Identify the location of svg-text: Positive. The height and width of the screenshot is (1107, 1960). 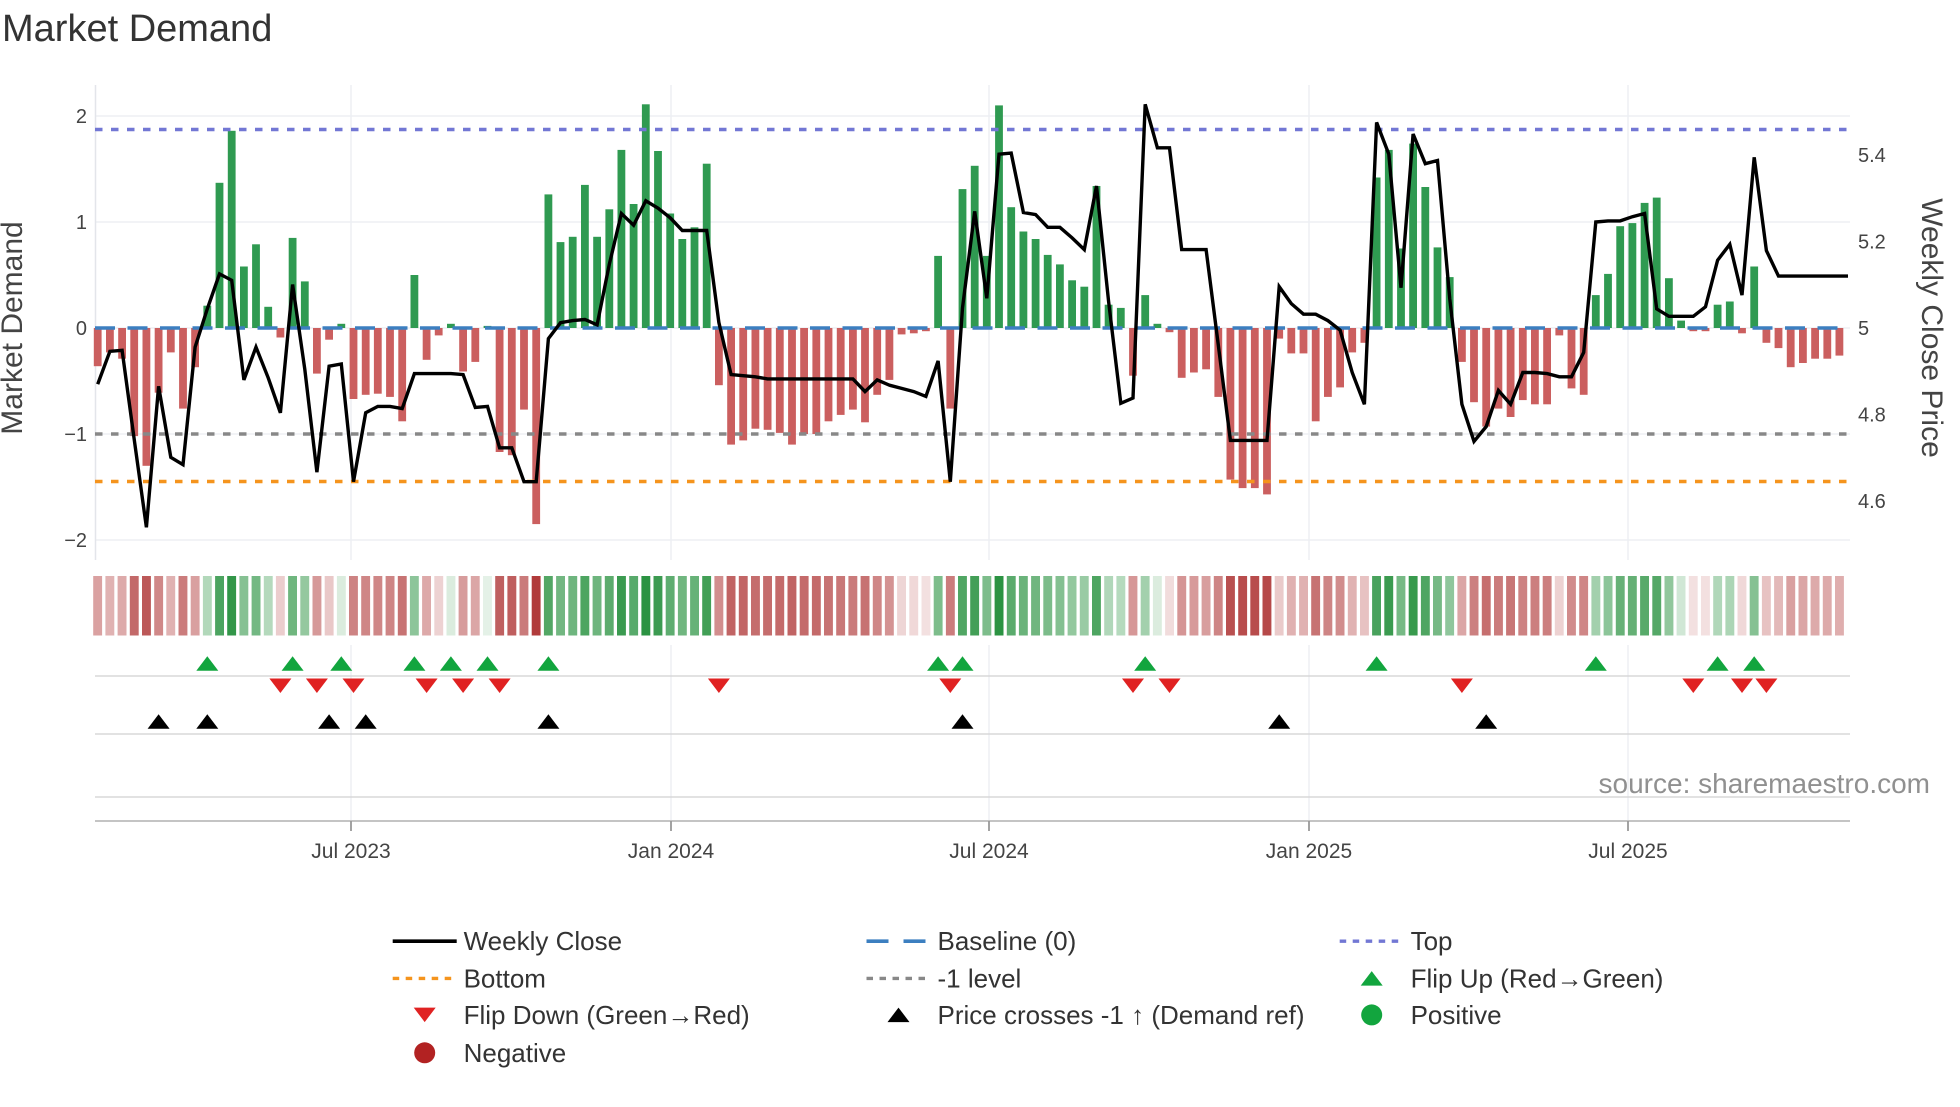
(1456, 1015).